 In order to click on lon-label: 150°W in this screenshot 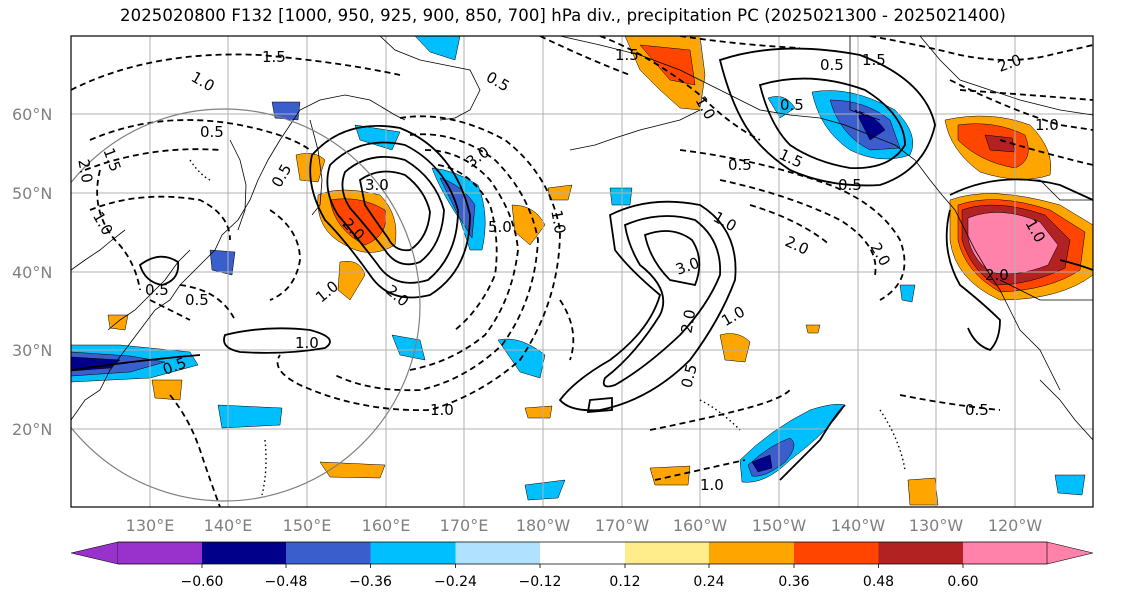, I will do `click(779, 525)`.